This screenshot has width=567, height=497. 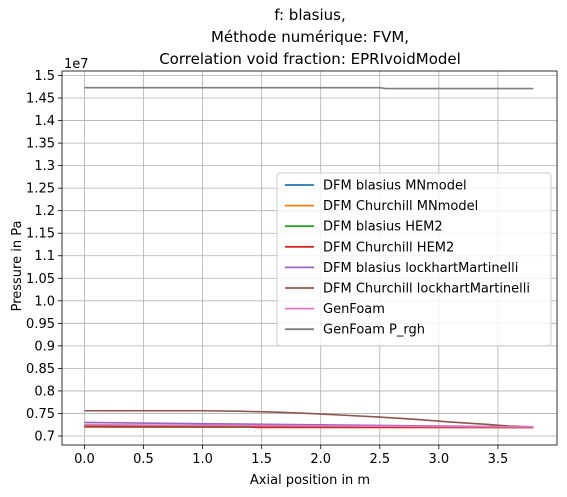 What do you see at coordinates (44, 76) in the screenshot?
I see `y-tick-label: 1.5` at bounding box center [44, 76].